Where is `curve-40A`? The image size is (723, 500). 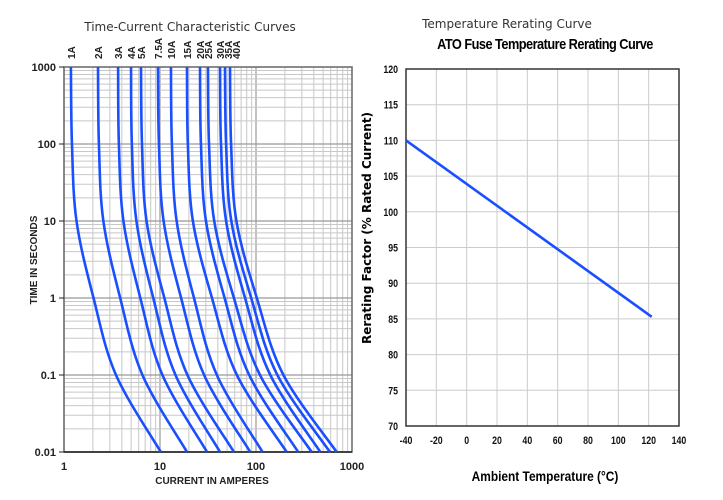 curve-40A is located at coordinates (283, 259).